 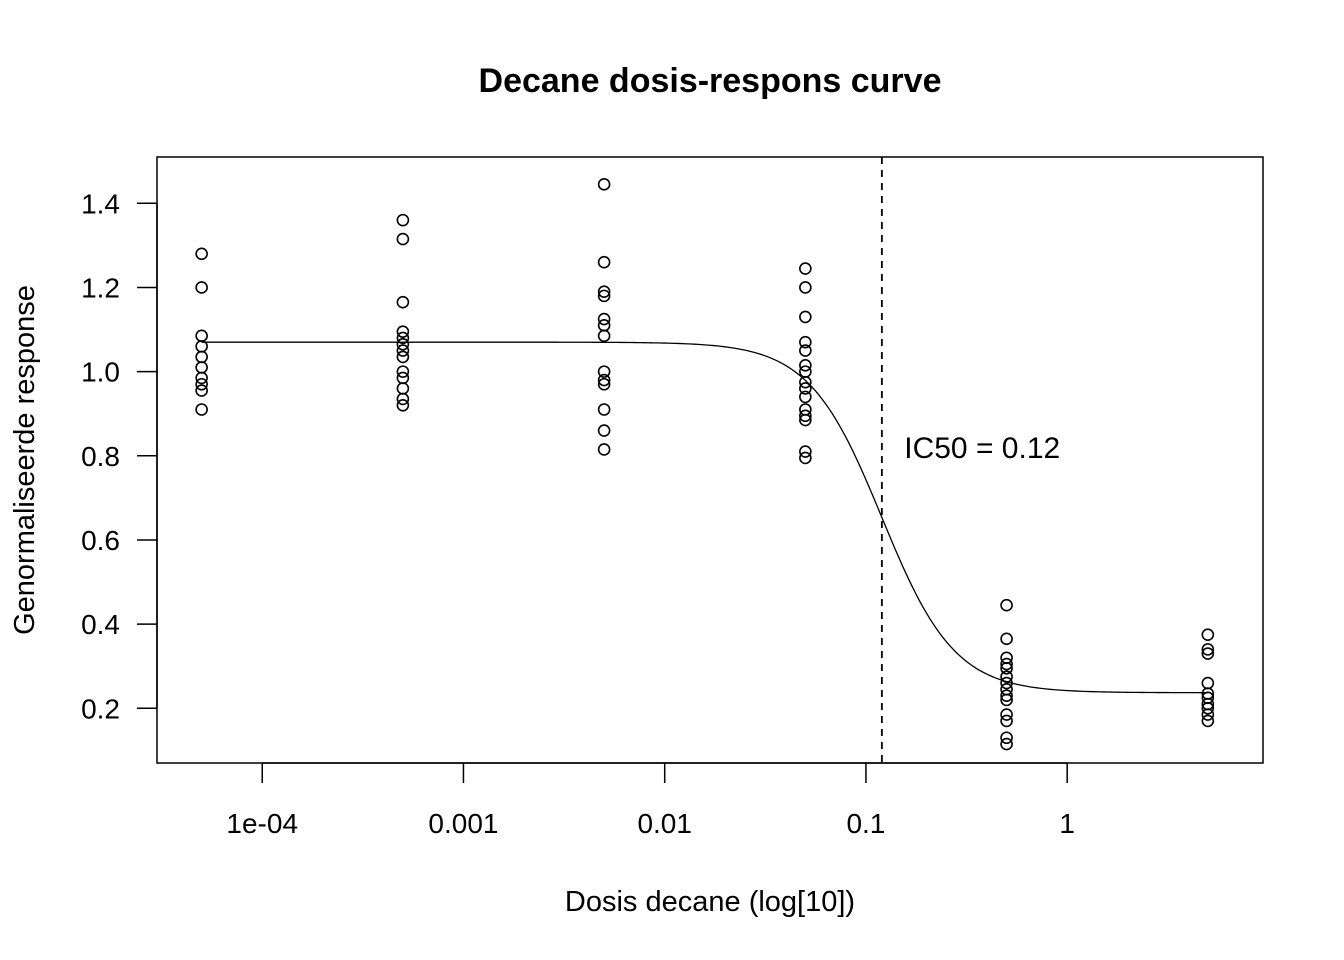 What do you see at coordinates (710, 902) in the screenshot?
I see `x-axis-label: Dosis decane (log[10])` at bounding box center [710, 902].